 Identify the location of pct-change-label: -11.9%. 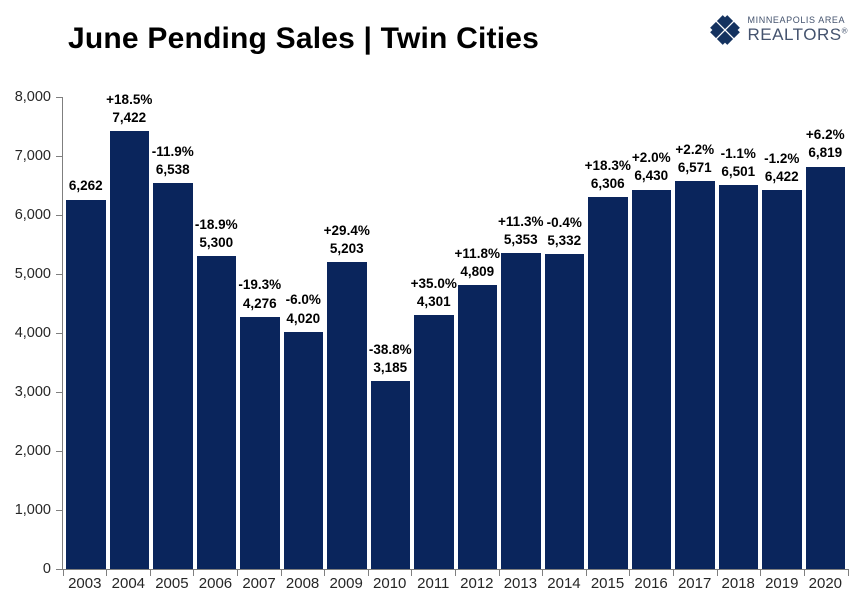
(172, 151).